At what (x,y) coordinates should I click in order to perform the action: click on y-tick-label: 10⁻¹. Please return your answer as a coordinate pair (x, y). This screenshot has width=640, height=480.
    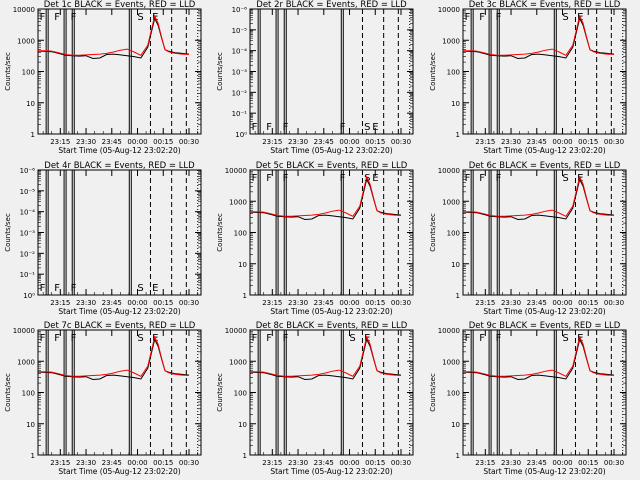
    Looking at the image, I should click on (240, 114).